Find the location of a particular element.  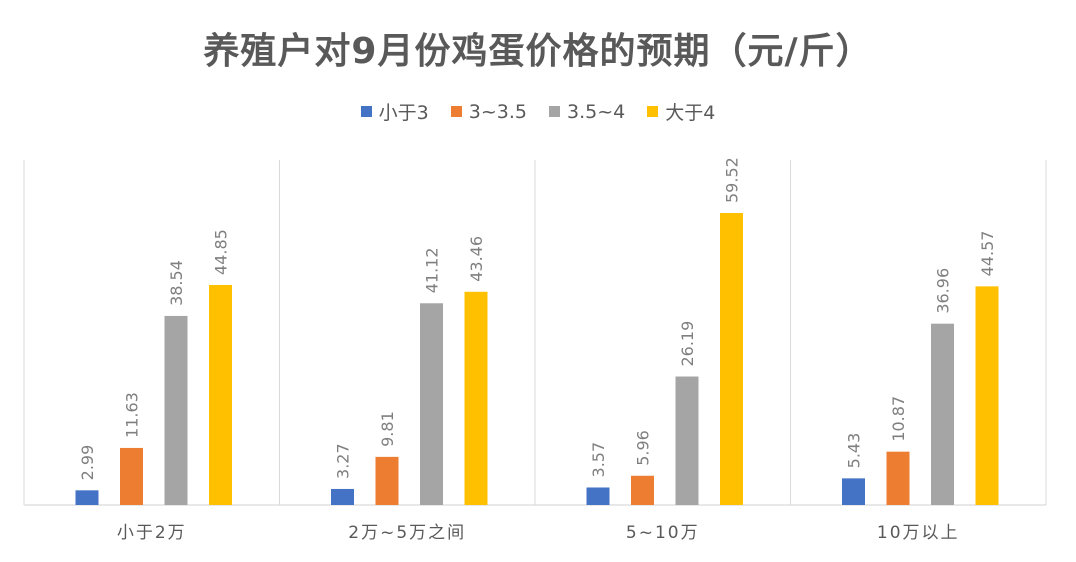

data-label: 44.85 is located at coordinates (221, 252).